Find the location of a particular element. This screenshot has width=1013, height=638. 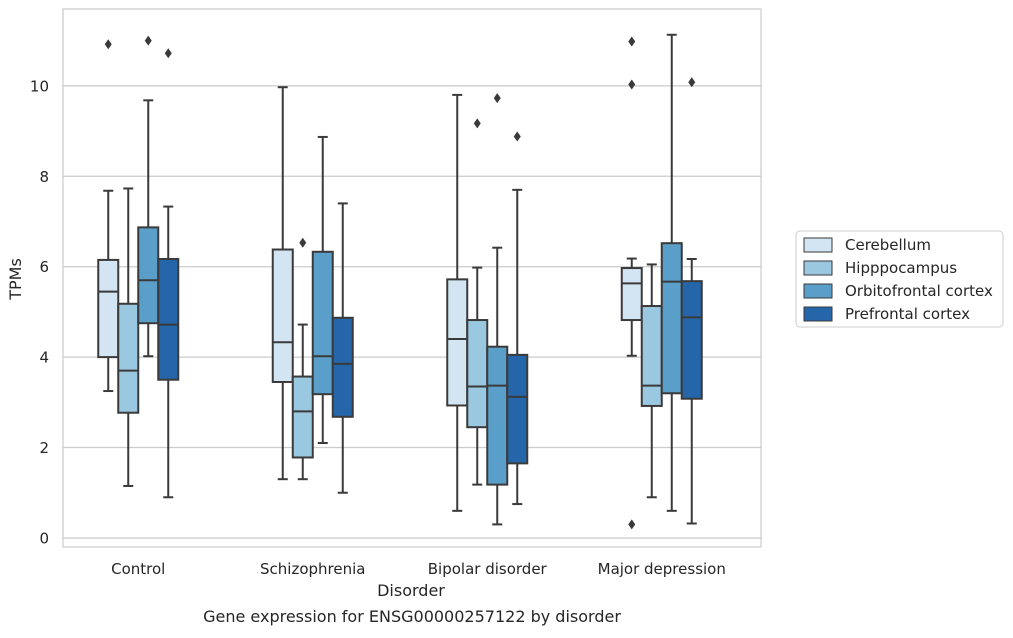

legend-label: Prefrontal cortex is located at coordinates (907, 314).